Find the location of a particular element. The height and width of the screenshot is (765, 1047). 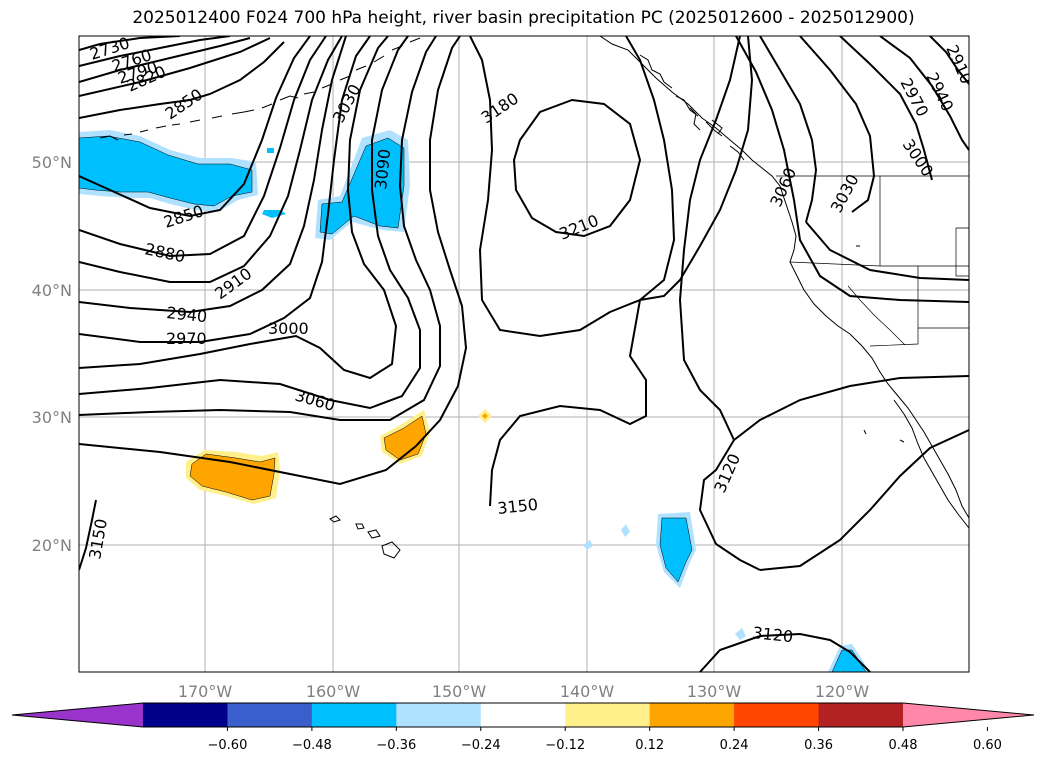

lat-label: 50°N is located at coordinates (52, 162).